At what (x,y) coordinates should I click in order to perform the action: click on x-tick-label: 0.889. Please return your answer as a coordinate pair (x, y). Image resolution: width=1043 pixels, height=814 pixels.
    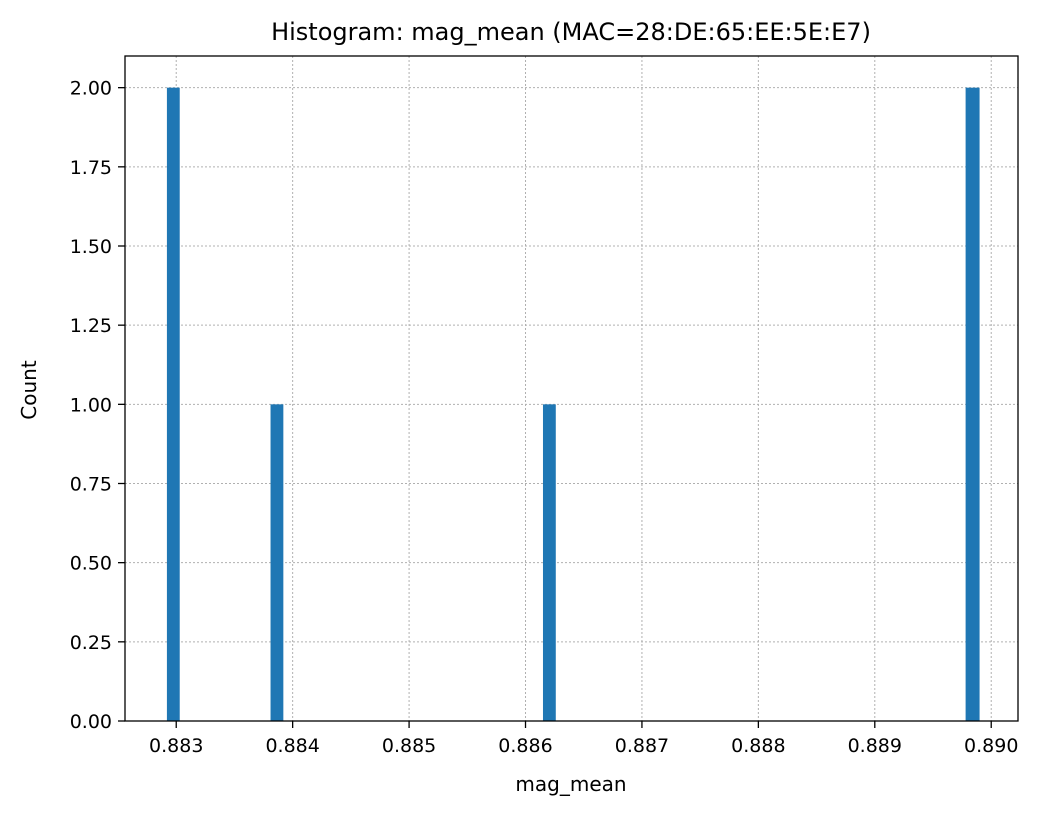
    Looking at the image, I should click on (875, 746).